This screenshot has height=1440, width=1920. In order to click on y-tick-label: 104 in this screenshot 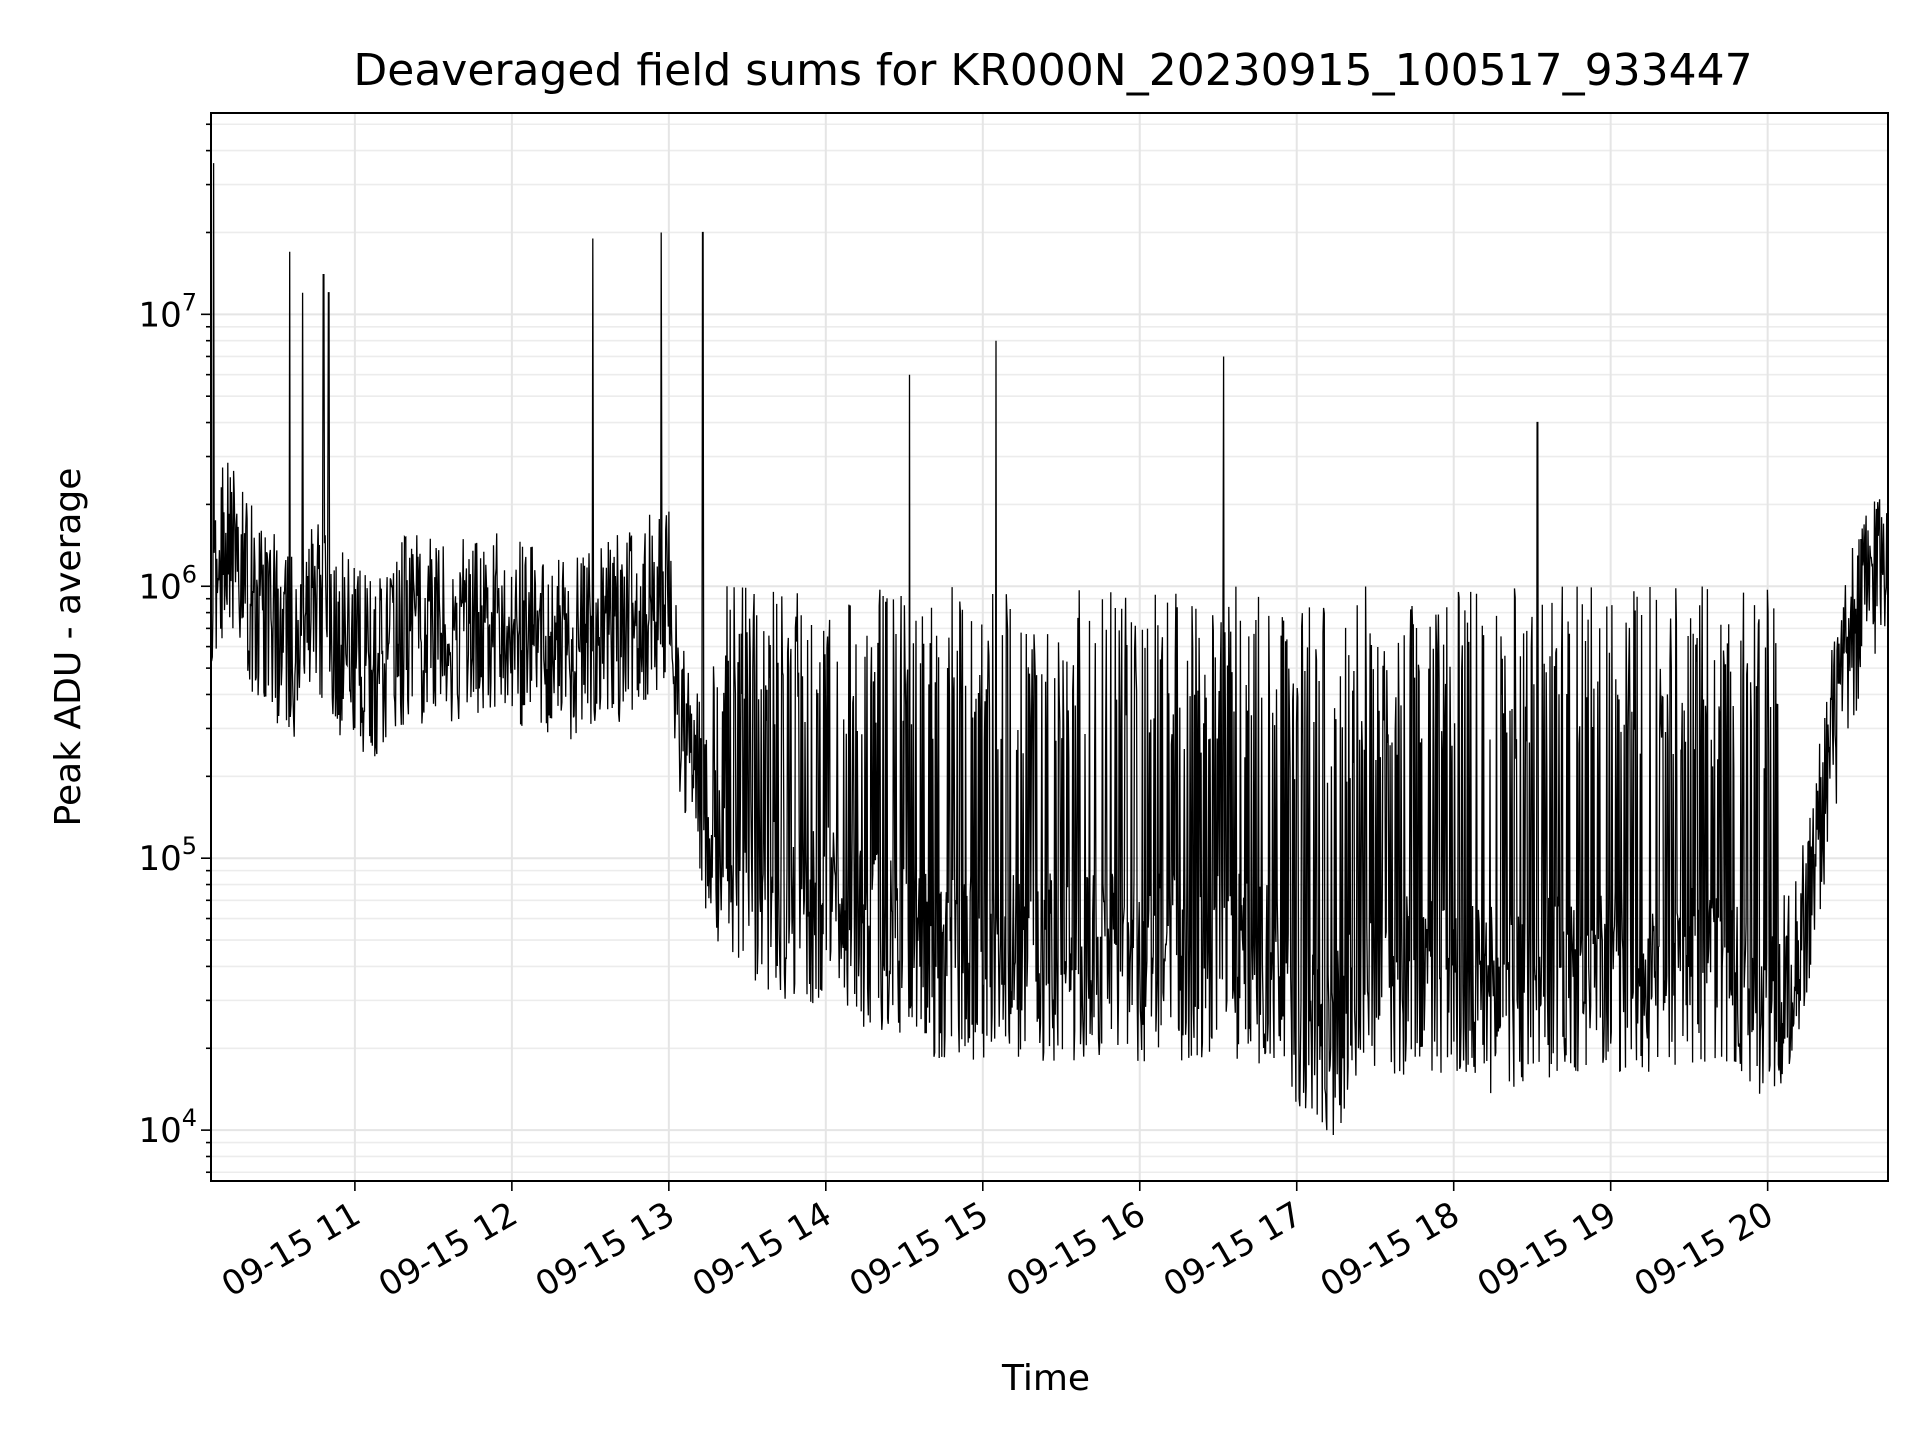, I will do `click(167, 1127)`.